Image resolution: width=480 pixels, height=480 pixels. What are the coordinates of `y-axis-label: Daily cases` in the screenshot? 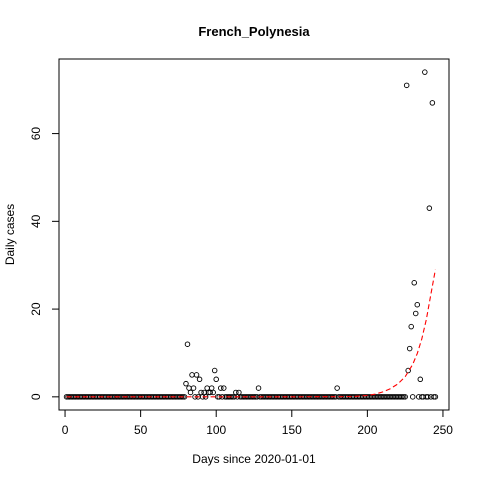 It's located at (10, 234).